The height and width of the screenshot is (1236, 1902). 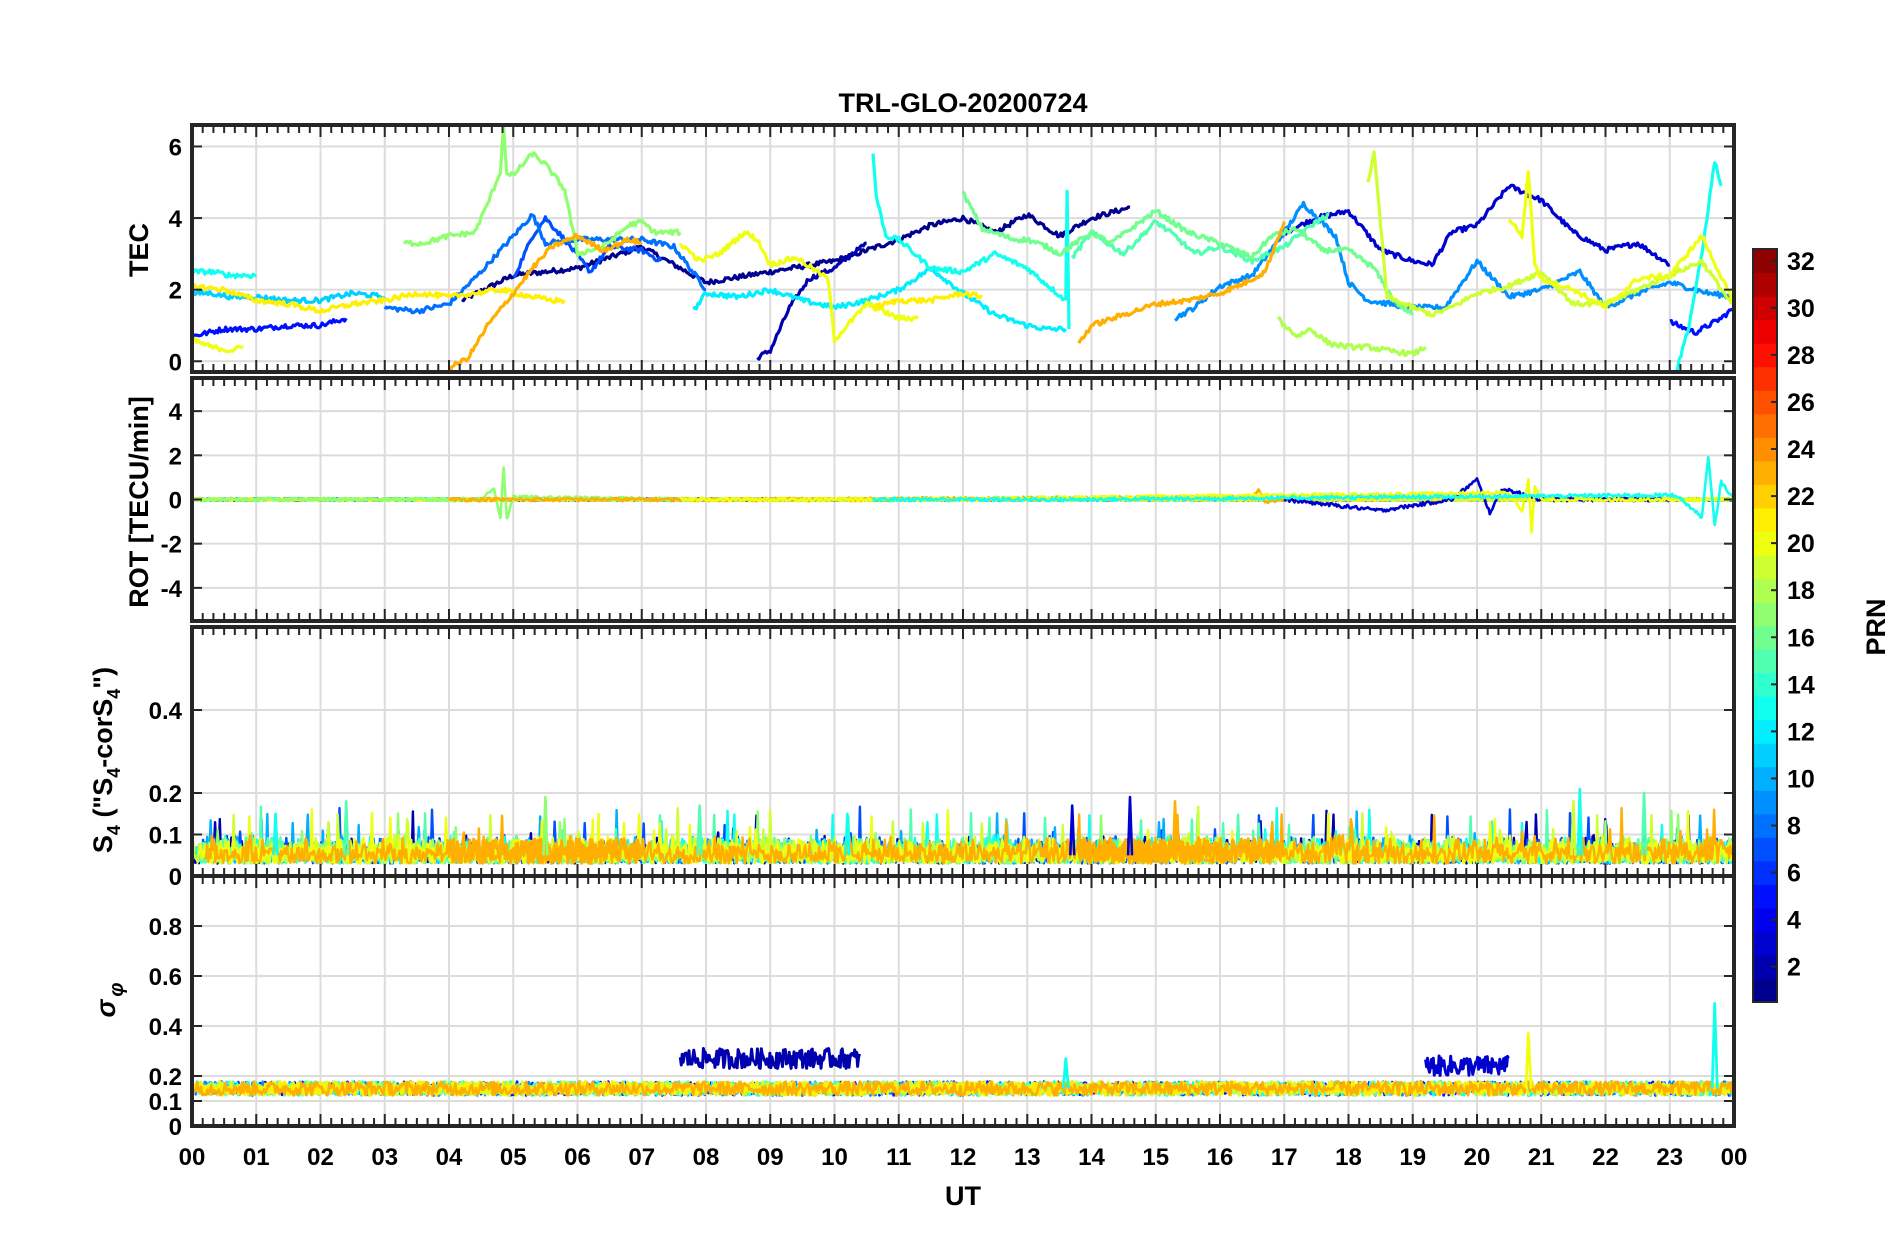 What do you see at coordinates (1801, 638) in the screenshot?
I see `colorbar-tick-label: 16` at bounding box center [1801, 638].